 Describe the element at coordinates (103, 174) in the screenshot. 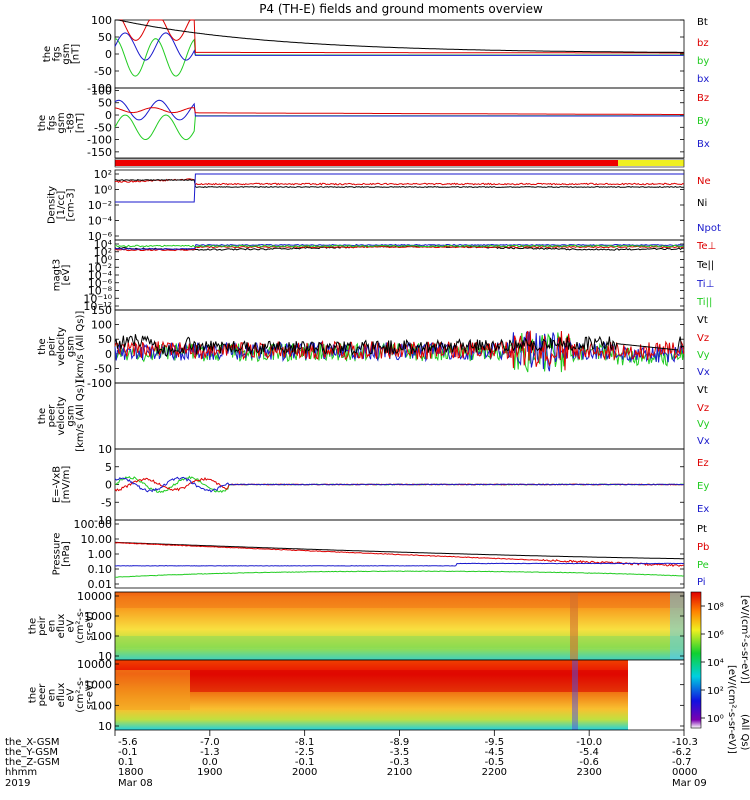

I see `y-tick-label: 10²` at that location.